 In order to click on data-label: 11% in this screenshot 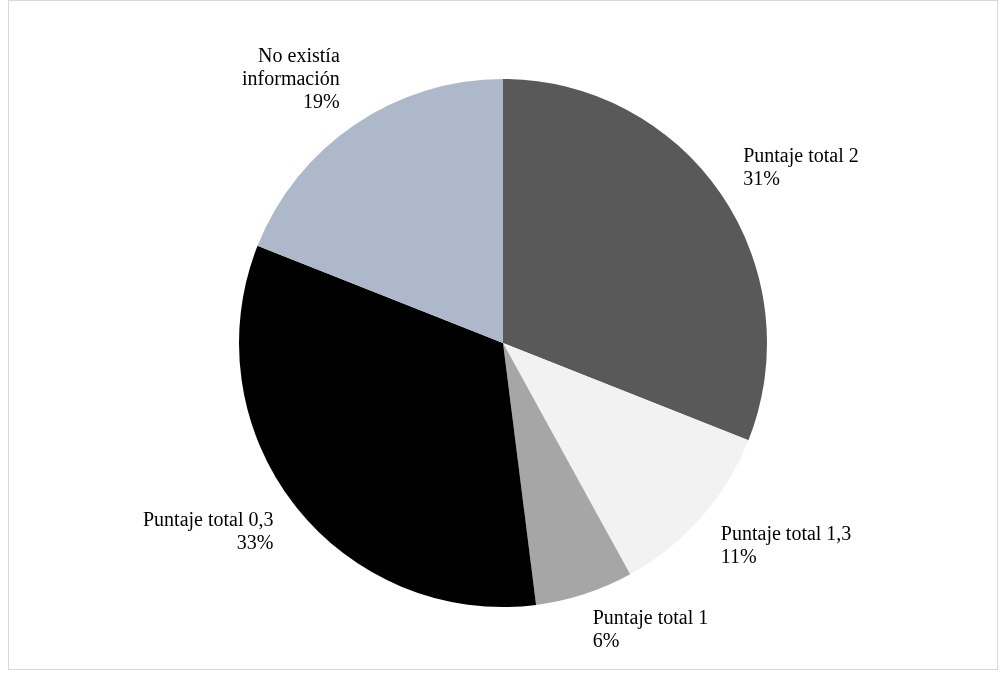, I will do `click(738, 556)`.